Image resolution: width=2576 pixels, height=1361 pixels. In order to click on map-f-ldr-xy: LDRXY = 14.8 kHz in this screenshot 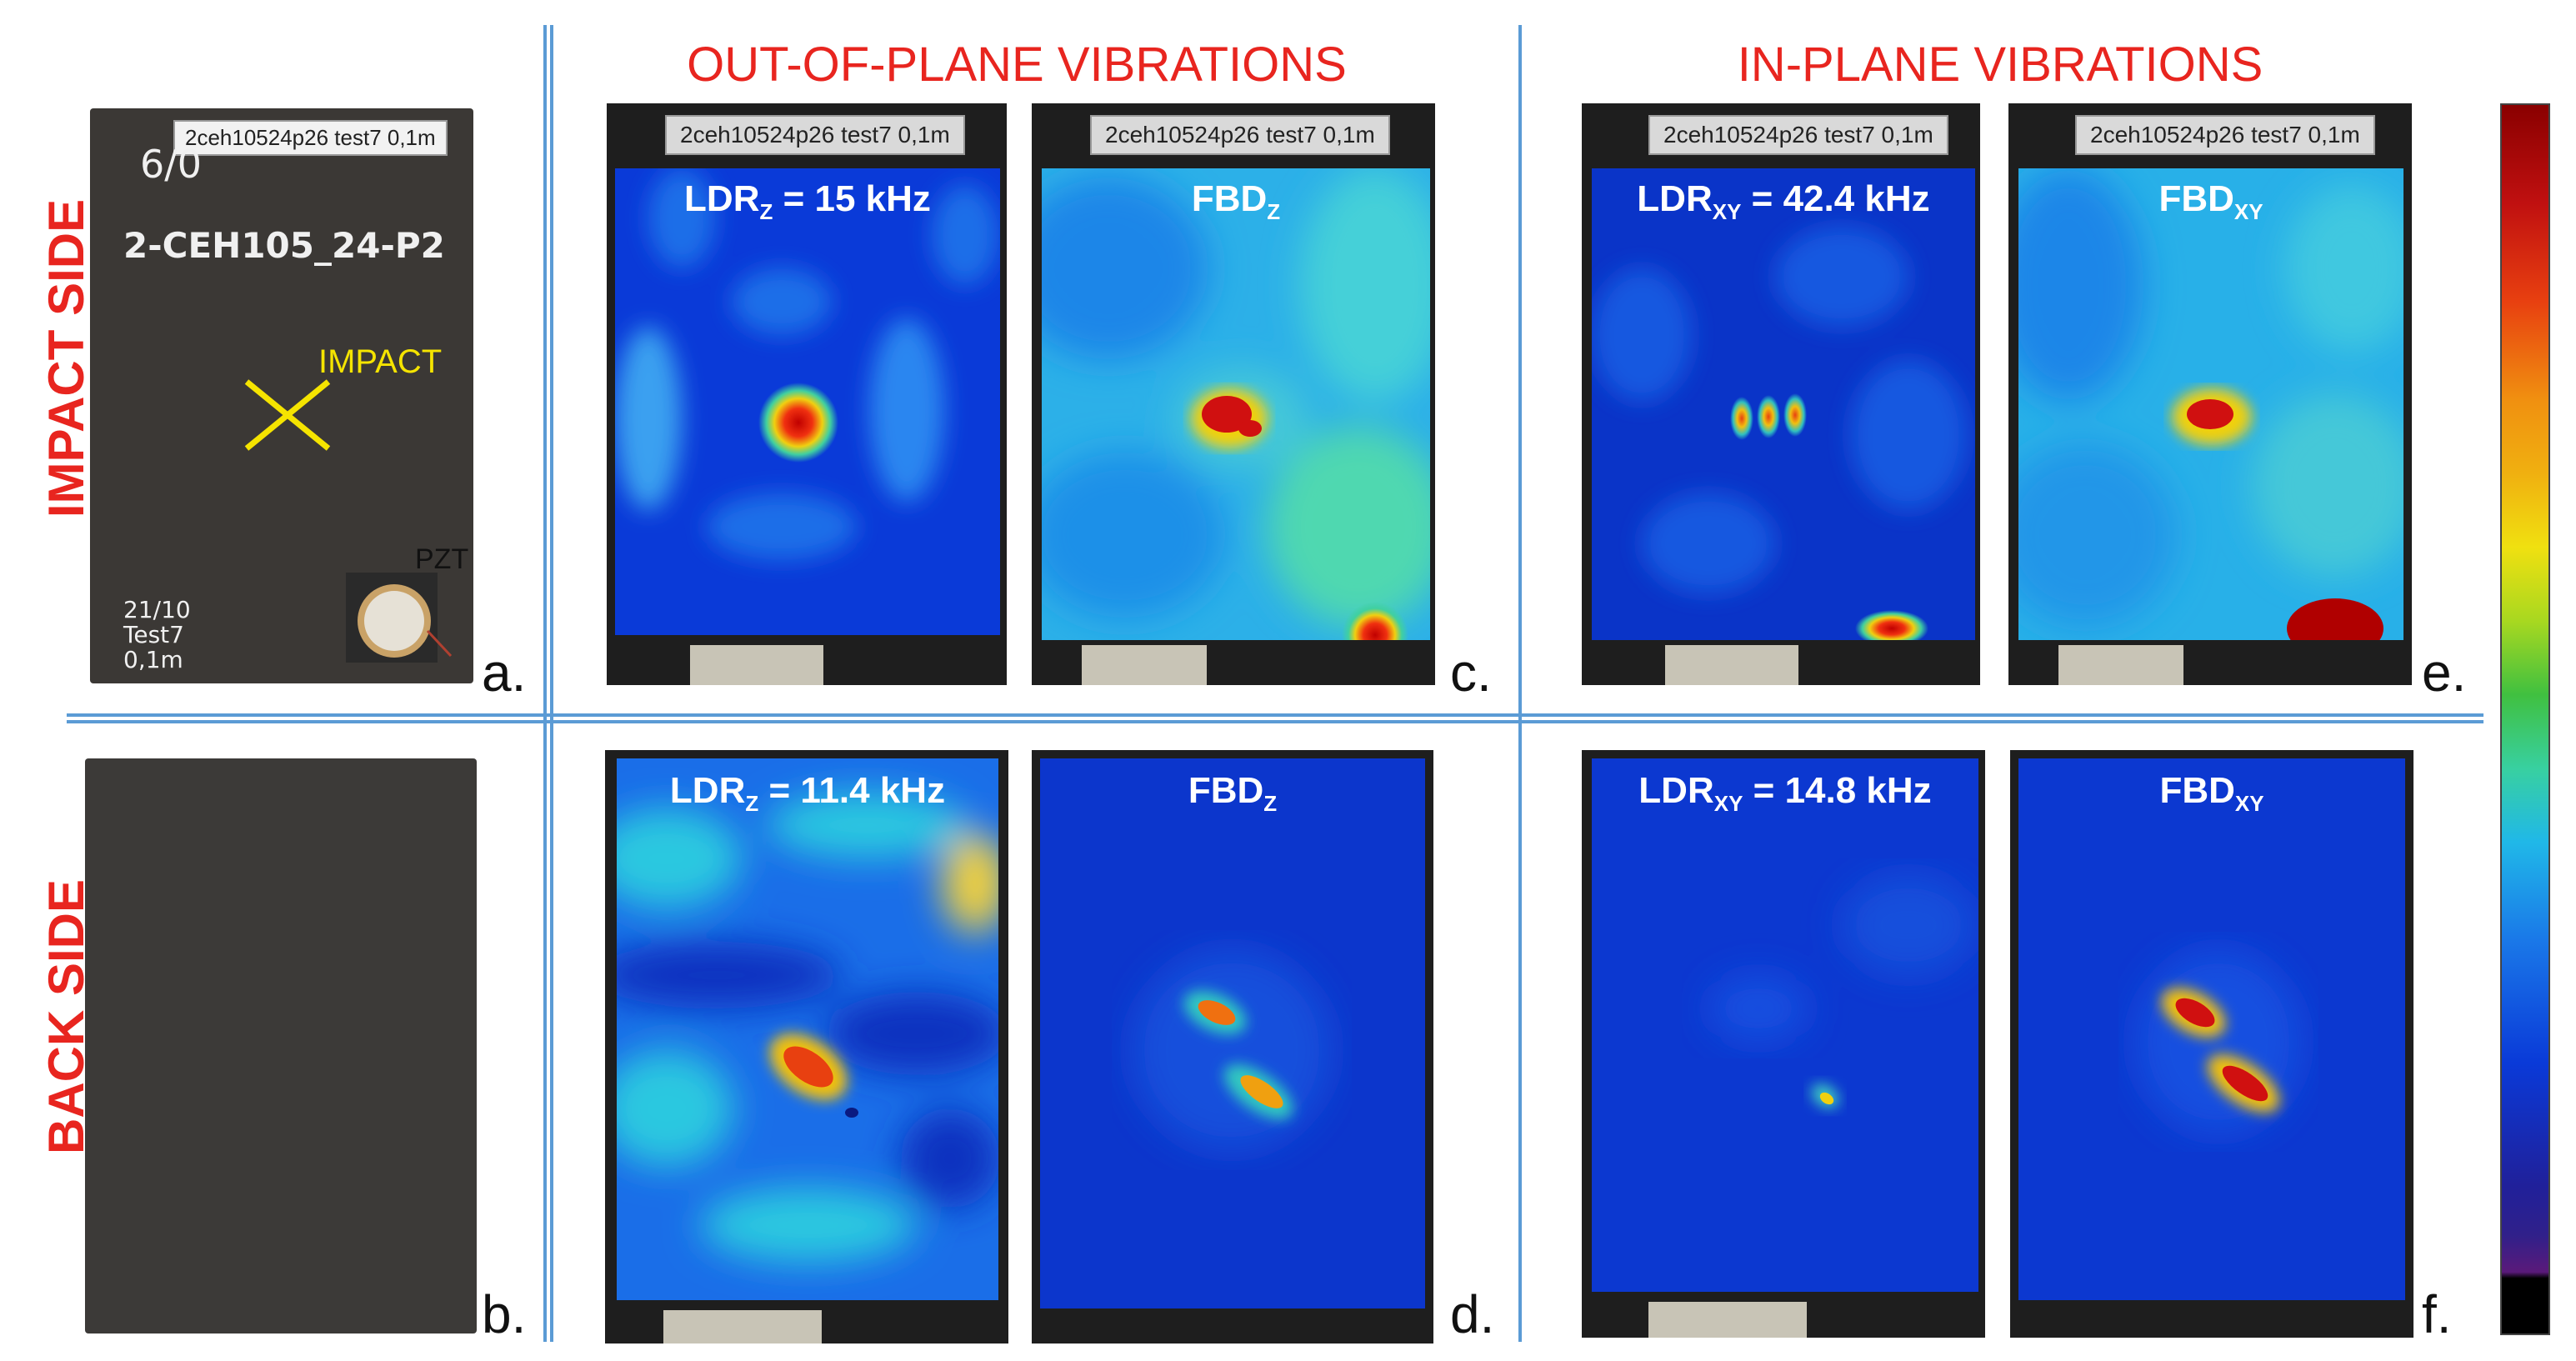, I will do `click(1785, 1025)`.